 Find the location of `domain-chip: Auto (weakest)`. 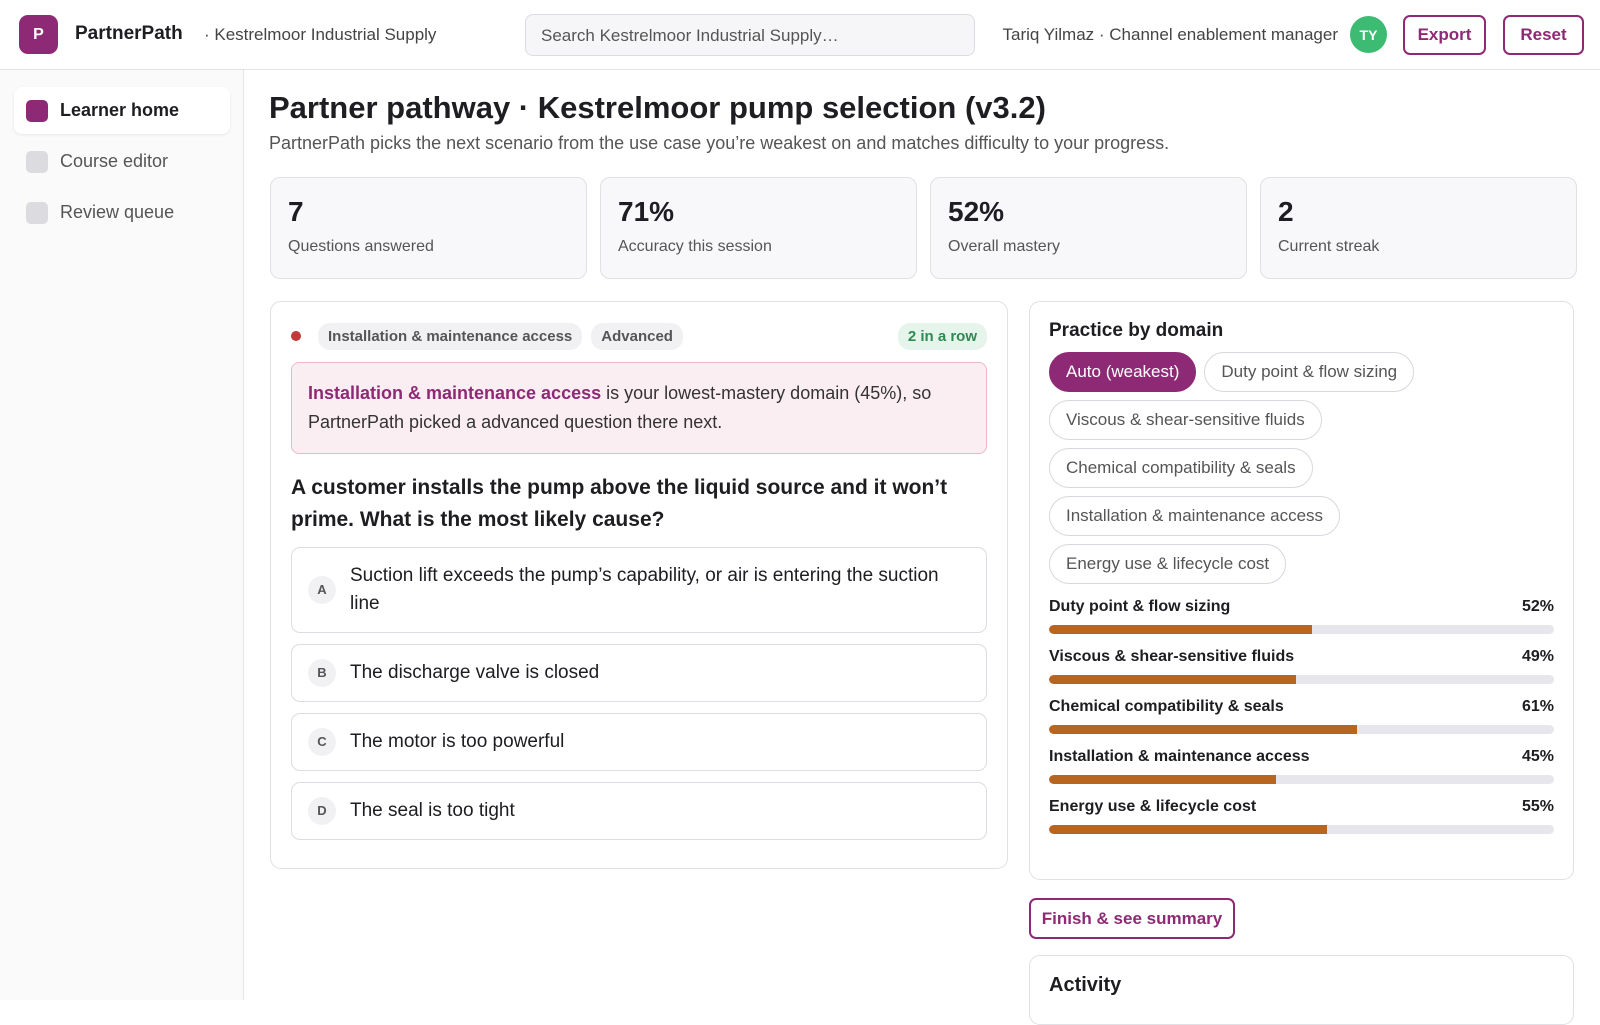

domain-chip: Auto (weakest) is located at coordinates (1123, 372).